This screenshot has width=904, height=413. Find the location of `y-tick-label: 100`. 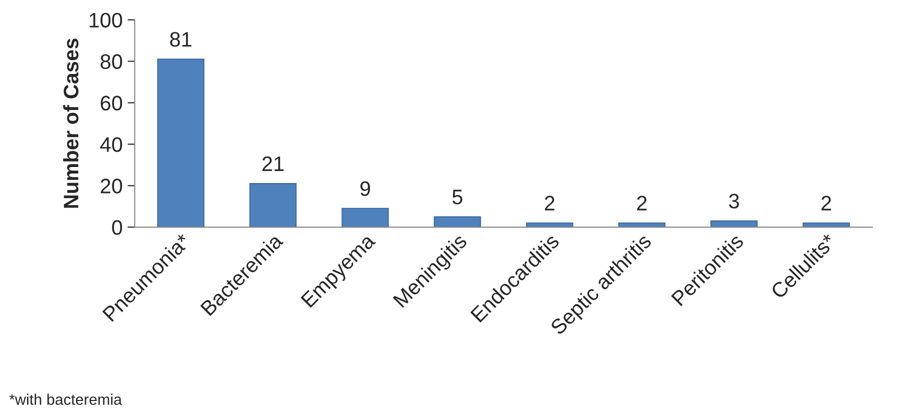

y-tick-label: 100 is located at coordinates (106, 20).